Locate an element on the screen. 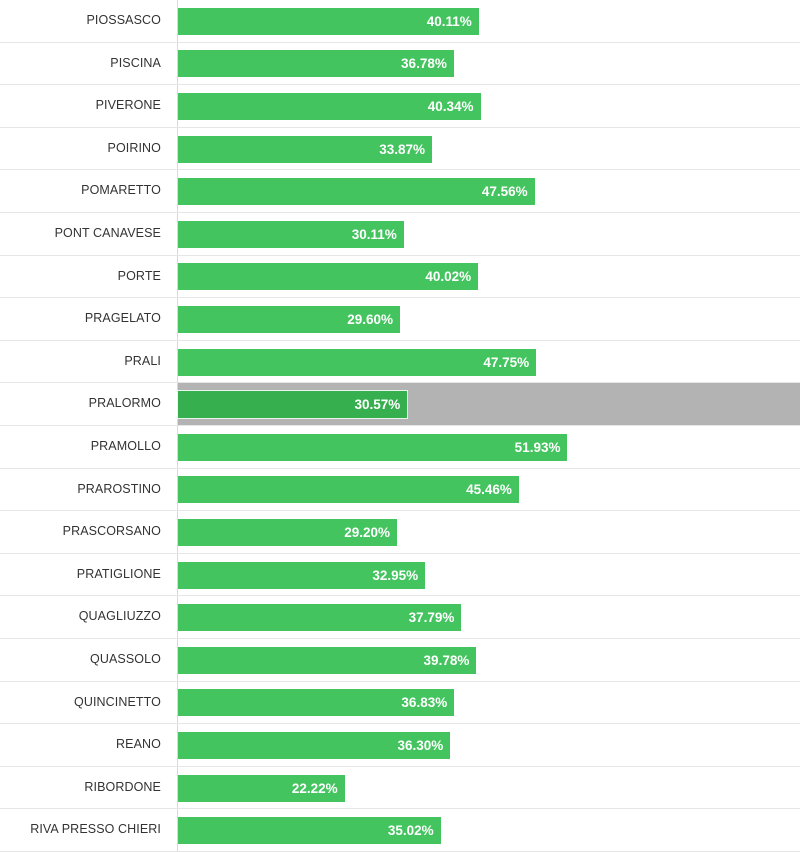  chart-row: PIVERONE 40.34% is located at coordinates (400, 106).